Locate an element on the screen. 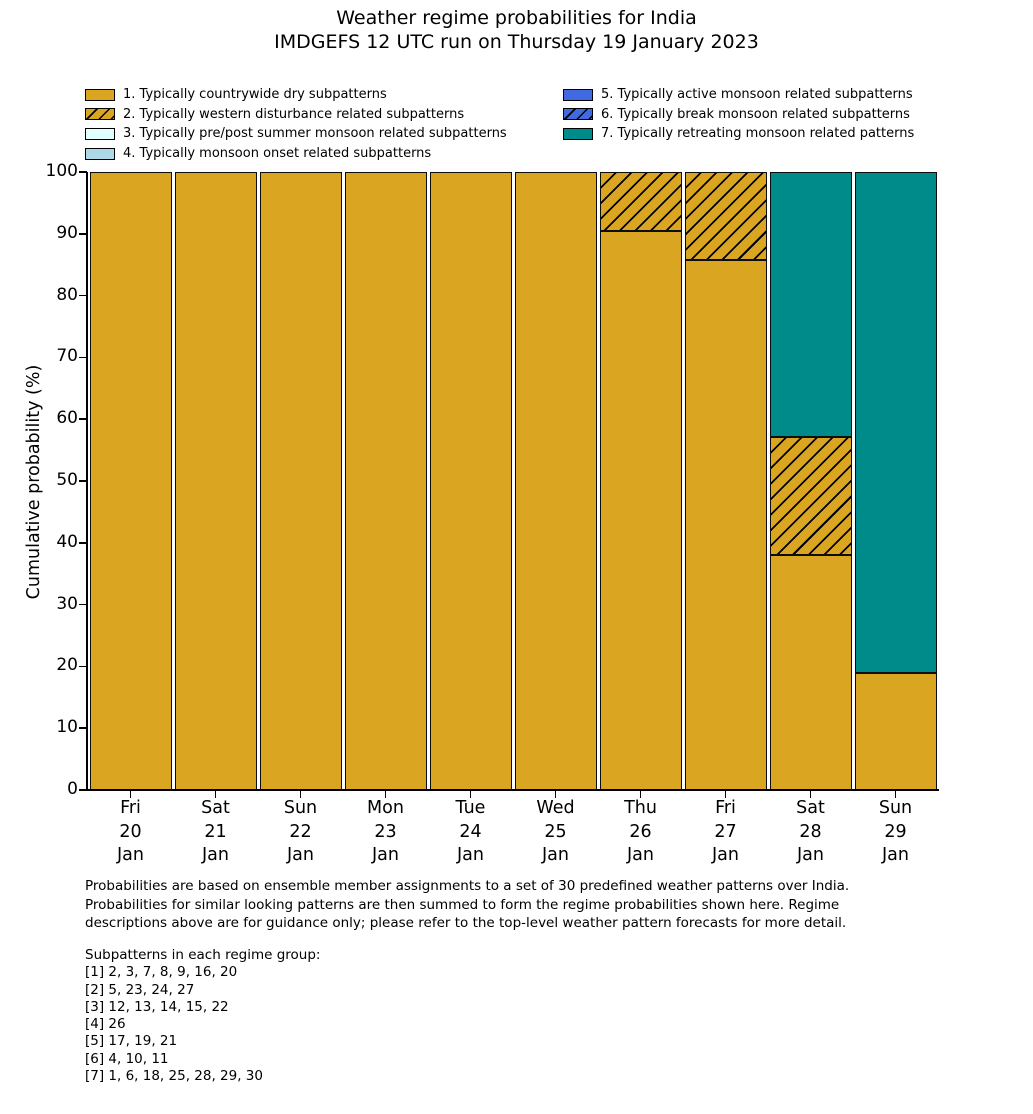  x-tick-label: Sun 29 Jan is located at coordinates (895, 832).